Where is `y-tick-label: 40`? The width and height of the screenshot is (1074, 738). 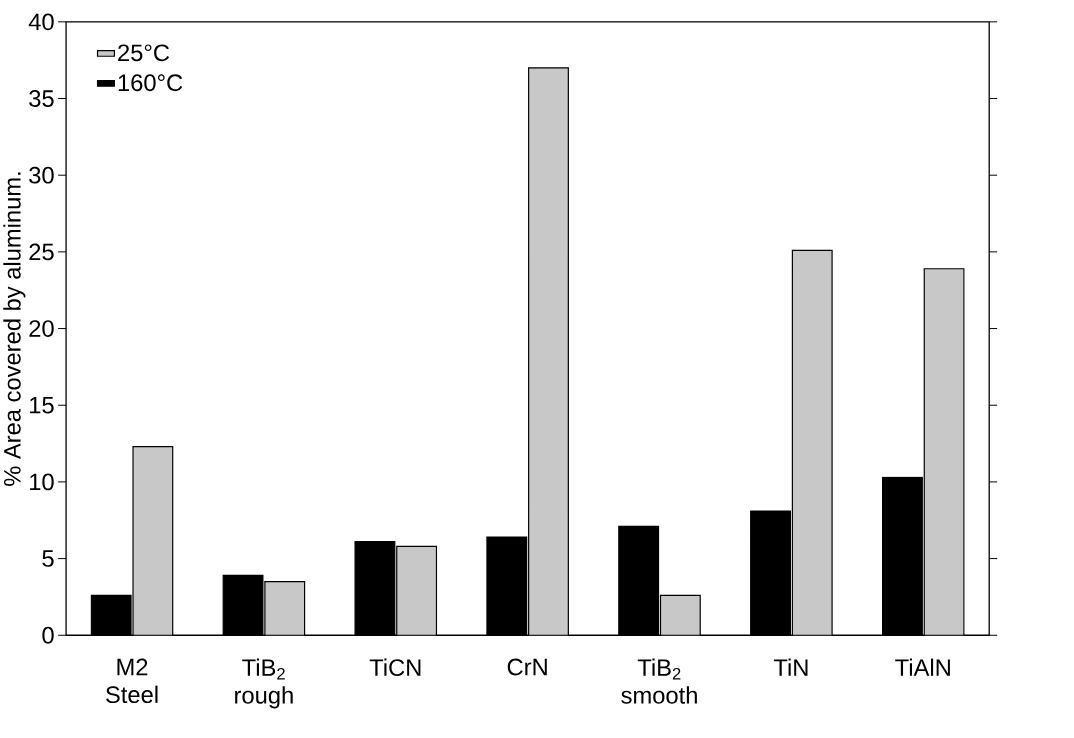 y-tick-label: 40 is located at coordinates (41, 22).